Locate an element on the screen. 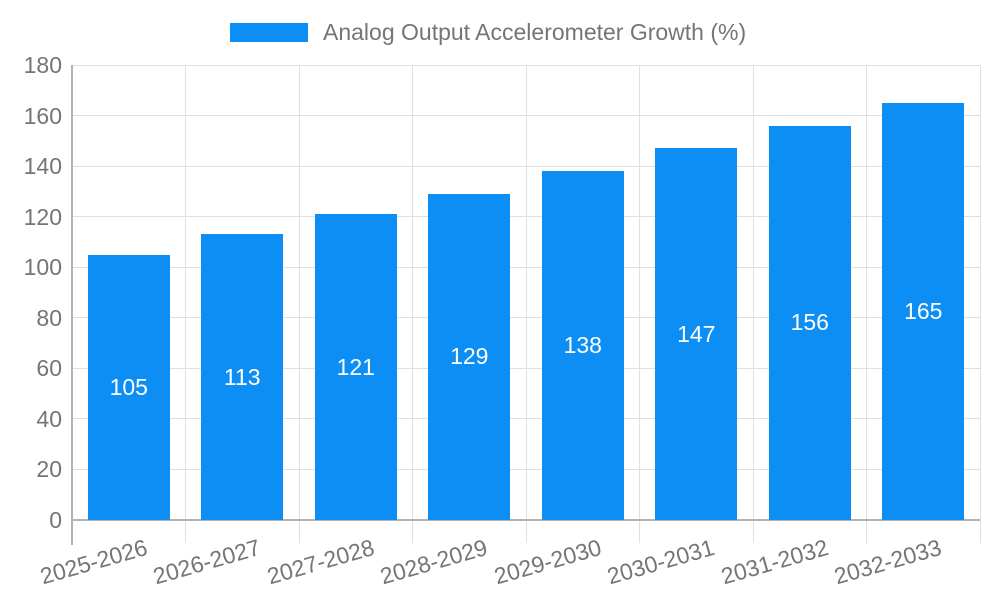 The width and height of the screenshot is (1000, 600). x-axis-tick-label: 2026-2027 is located at coordinates (207, 562).